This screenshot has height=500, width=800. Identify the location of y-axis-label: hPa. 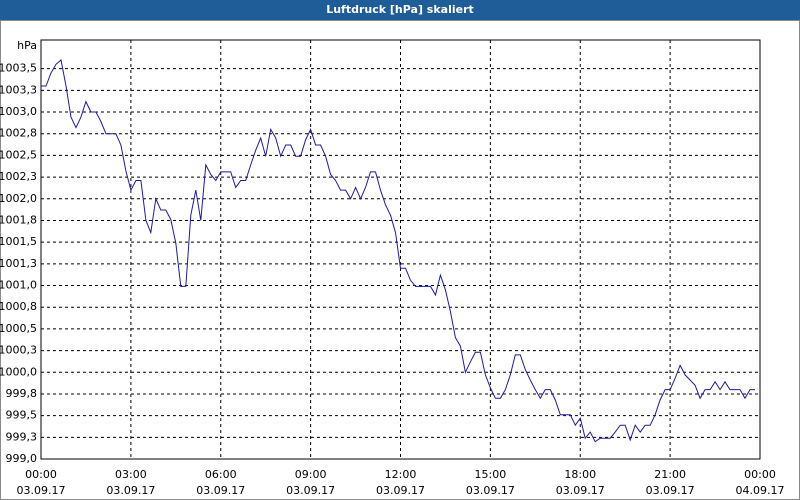
(27, 45).